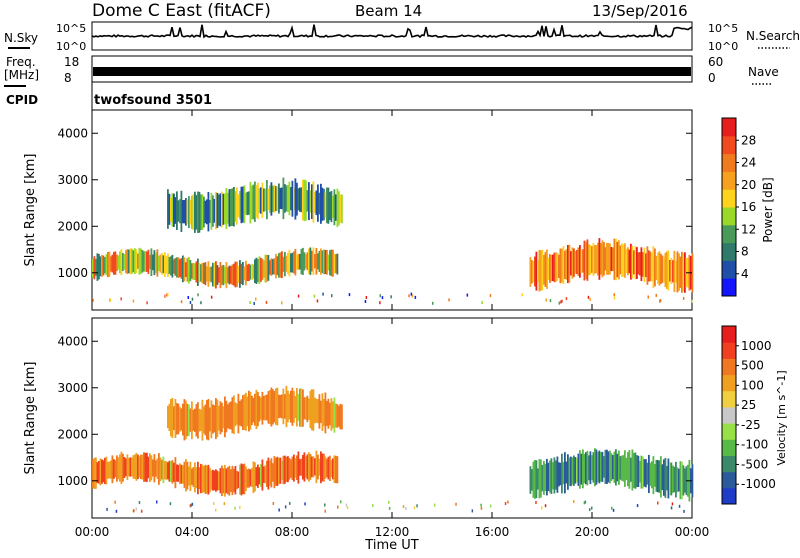 The width and height of the screenshot is (800, 558). Describe the element at coordinates (21, 62) in the screenshot. I see `freq-label-1: Freq.` at that location.